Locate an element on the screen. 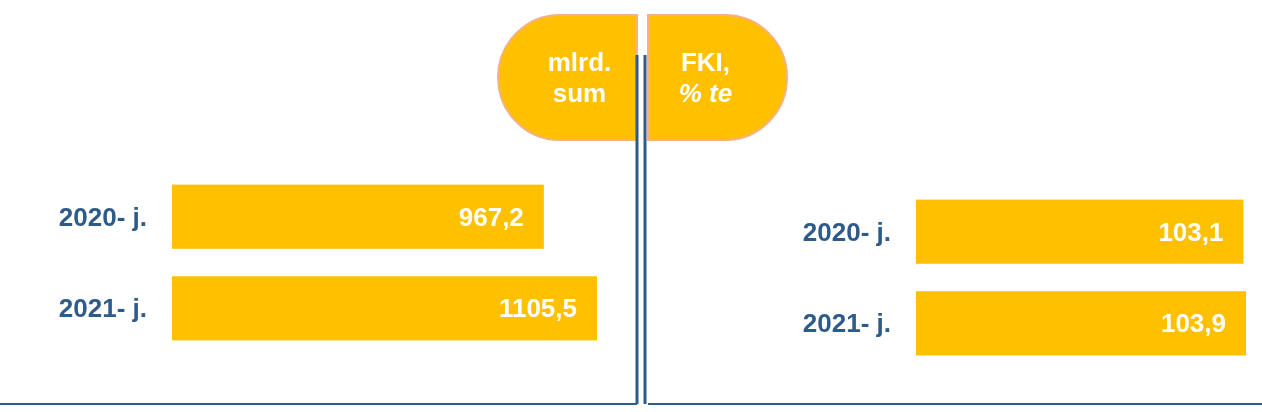 The width and height of the screenshot is (1262, 412). data-label: 103,9 is located at coordinates (1193, 323).